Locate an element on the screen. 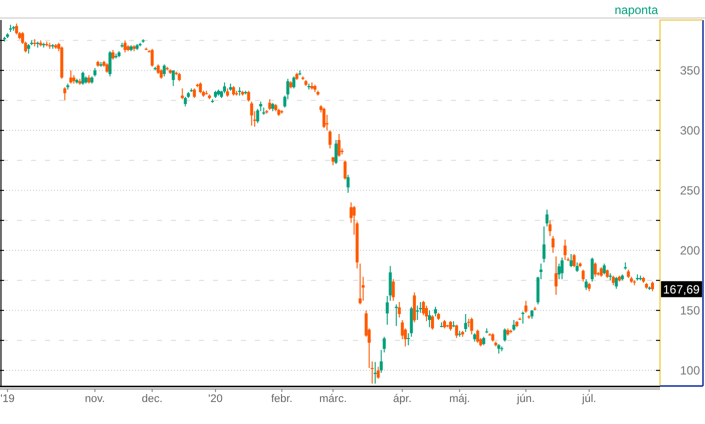 The height and width of the screenshot is (424, 705). x-tick-label: dec. is located at coordinates (152, 399).